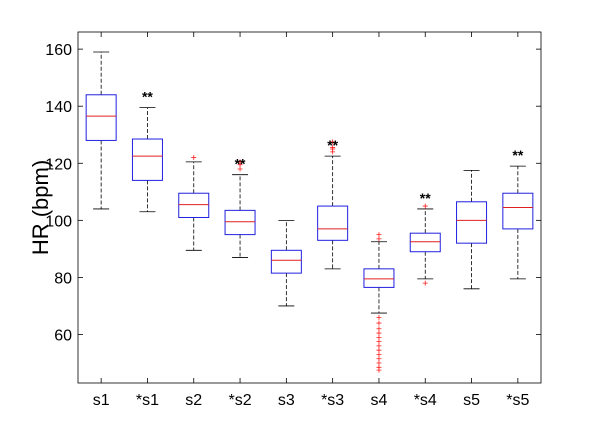 The image size is (599, 432). Describe the element at coordinates (58, 221) in the screenshot. I see `y-tick-label: 100` at that location.